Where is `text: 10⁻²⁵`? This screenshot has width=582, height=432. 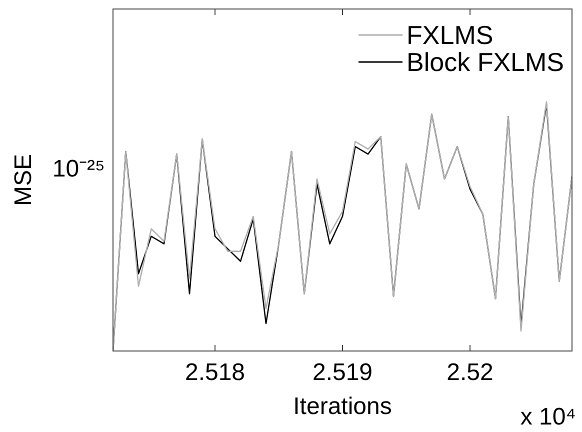 text: 10⁻²⁵ is located at coordinates (78, 168).